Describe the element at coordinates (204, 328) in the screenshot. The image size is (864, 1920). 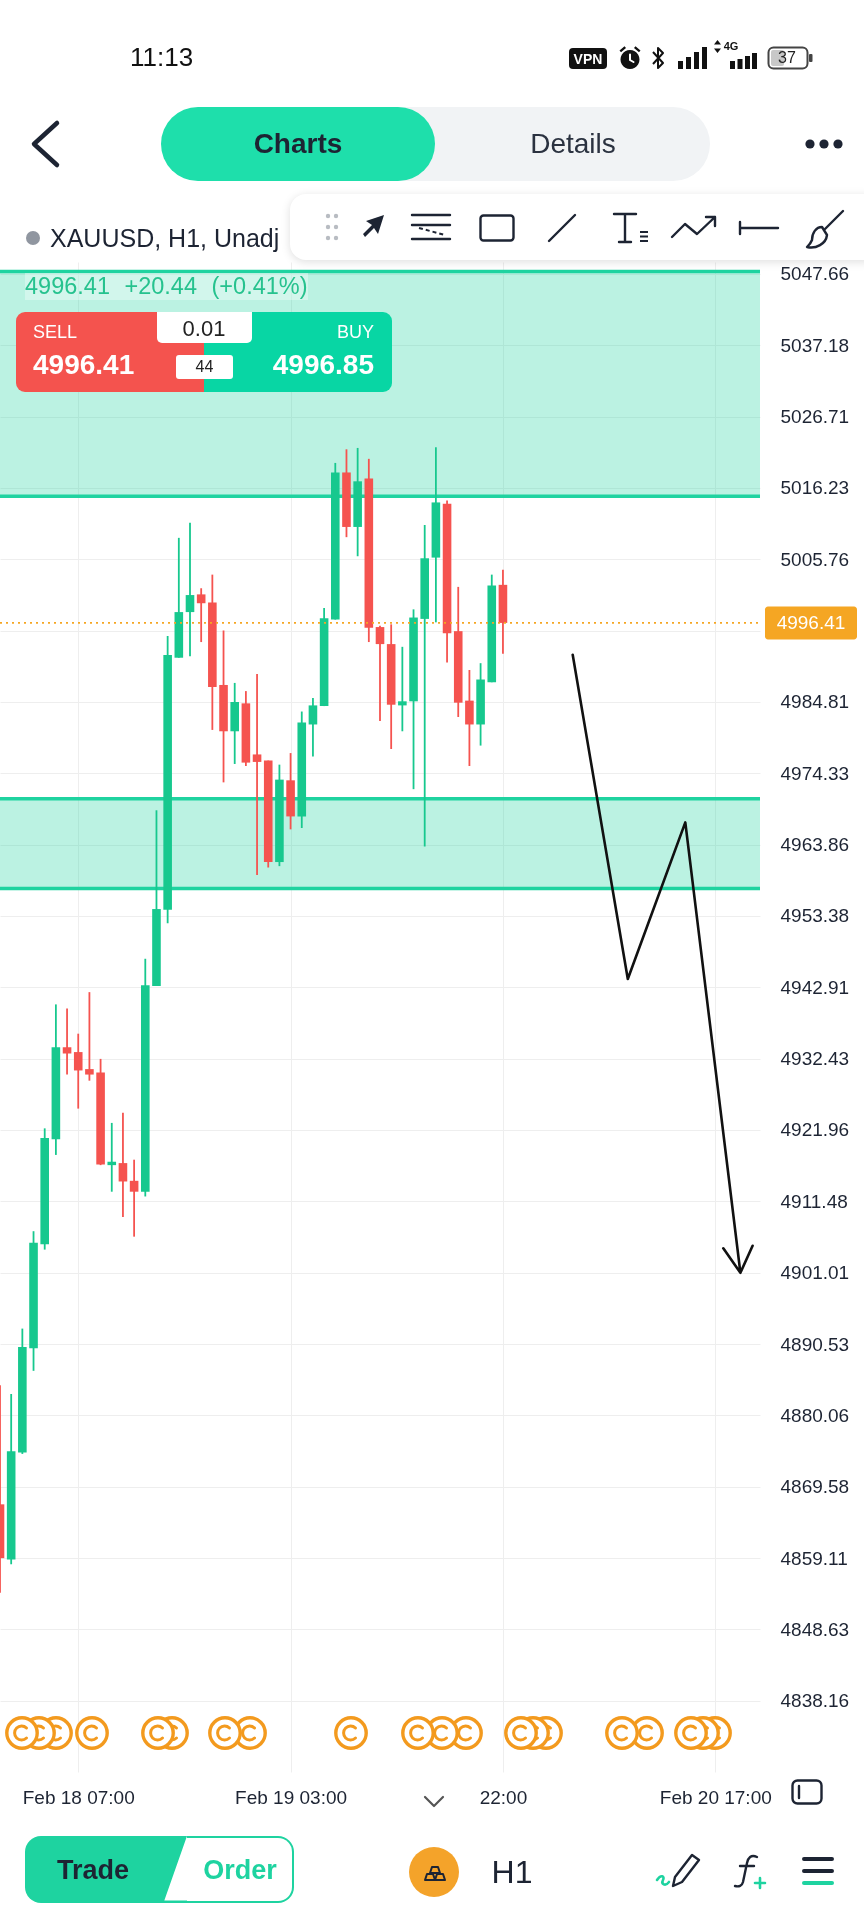
I see `annotation: 0.01` at that location.